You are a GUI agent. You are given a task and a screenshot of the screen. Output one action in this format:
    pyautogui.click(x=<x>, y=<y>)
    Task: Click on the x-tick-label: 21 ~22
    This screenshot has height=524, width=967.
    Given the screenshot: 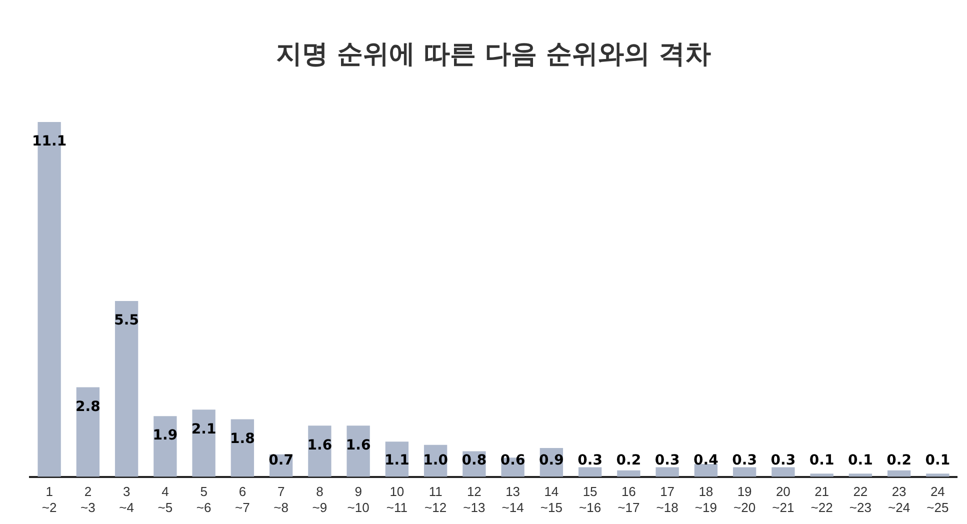 What is the action you would take?
    pyautogui.click(x=821, y=499)
    